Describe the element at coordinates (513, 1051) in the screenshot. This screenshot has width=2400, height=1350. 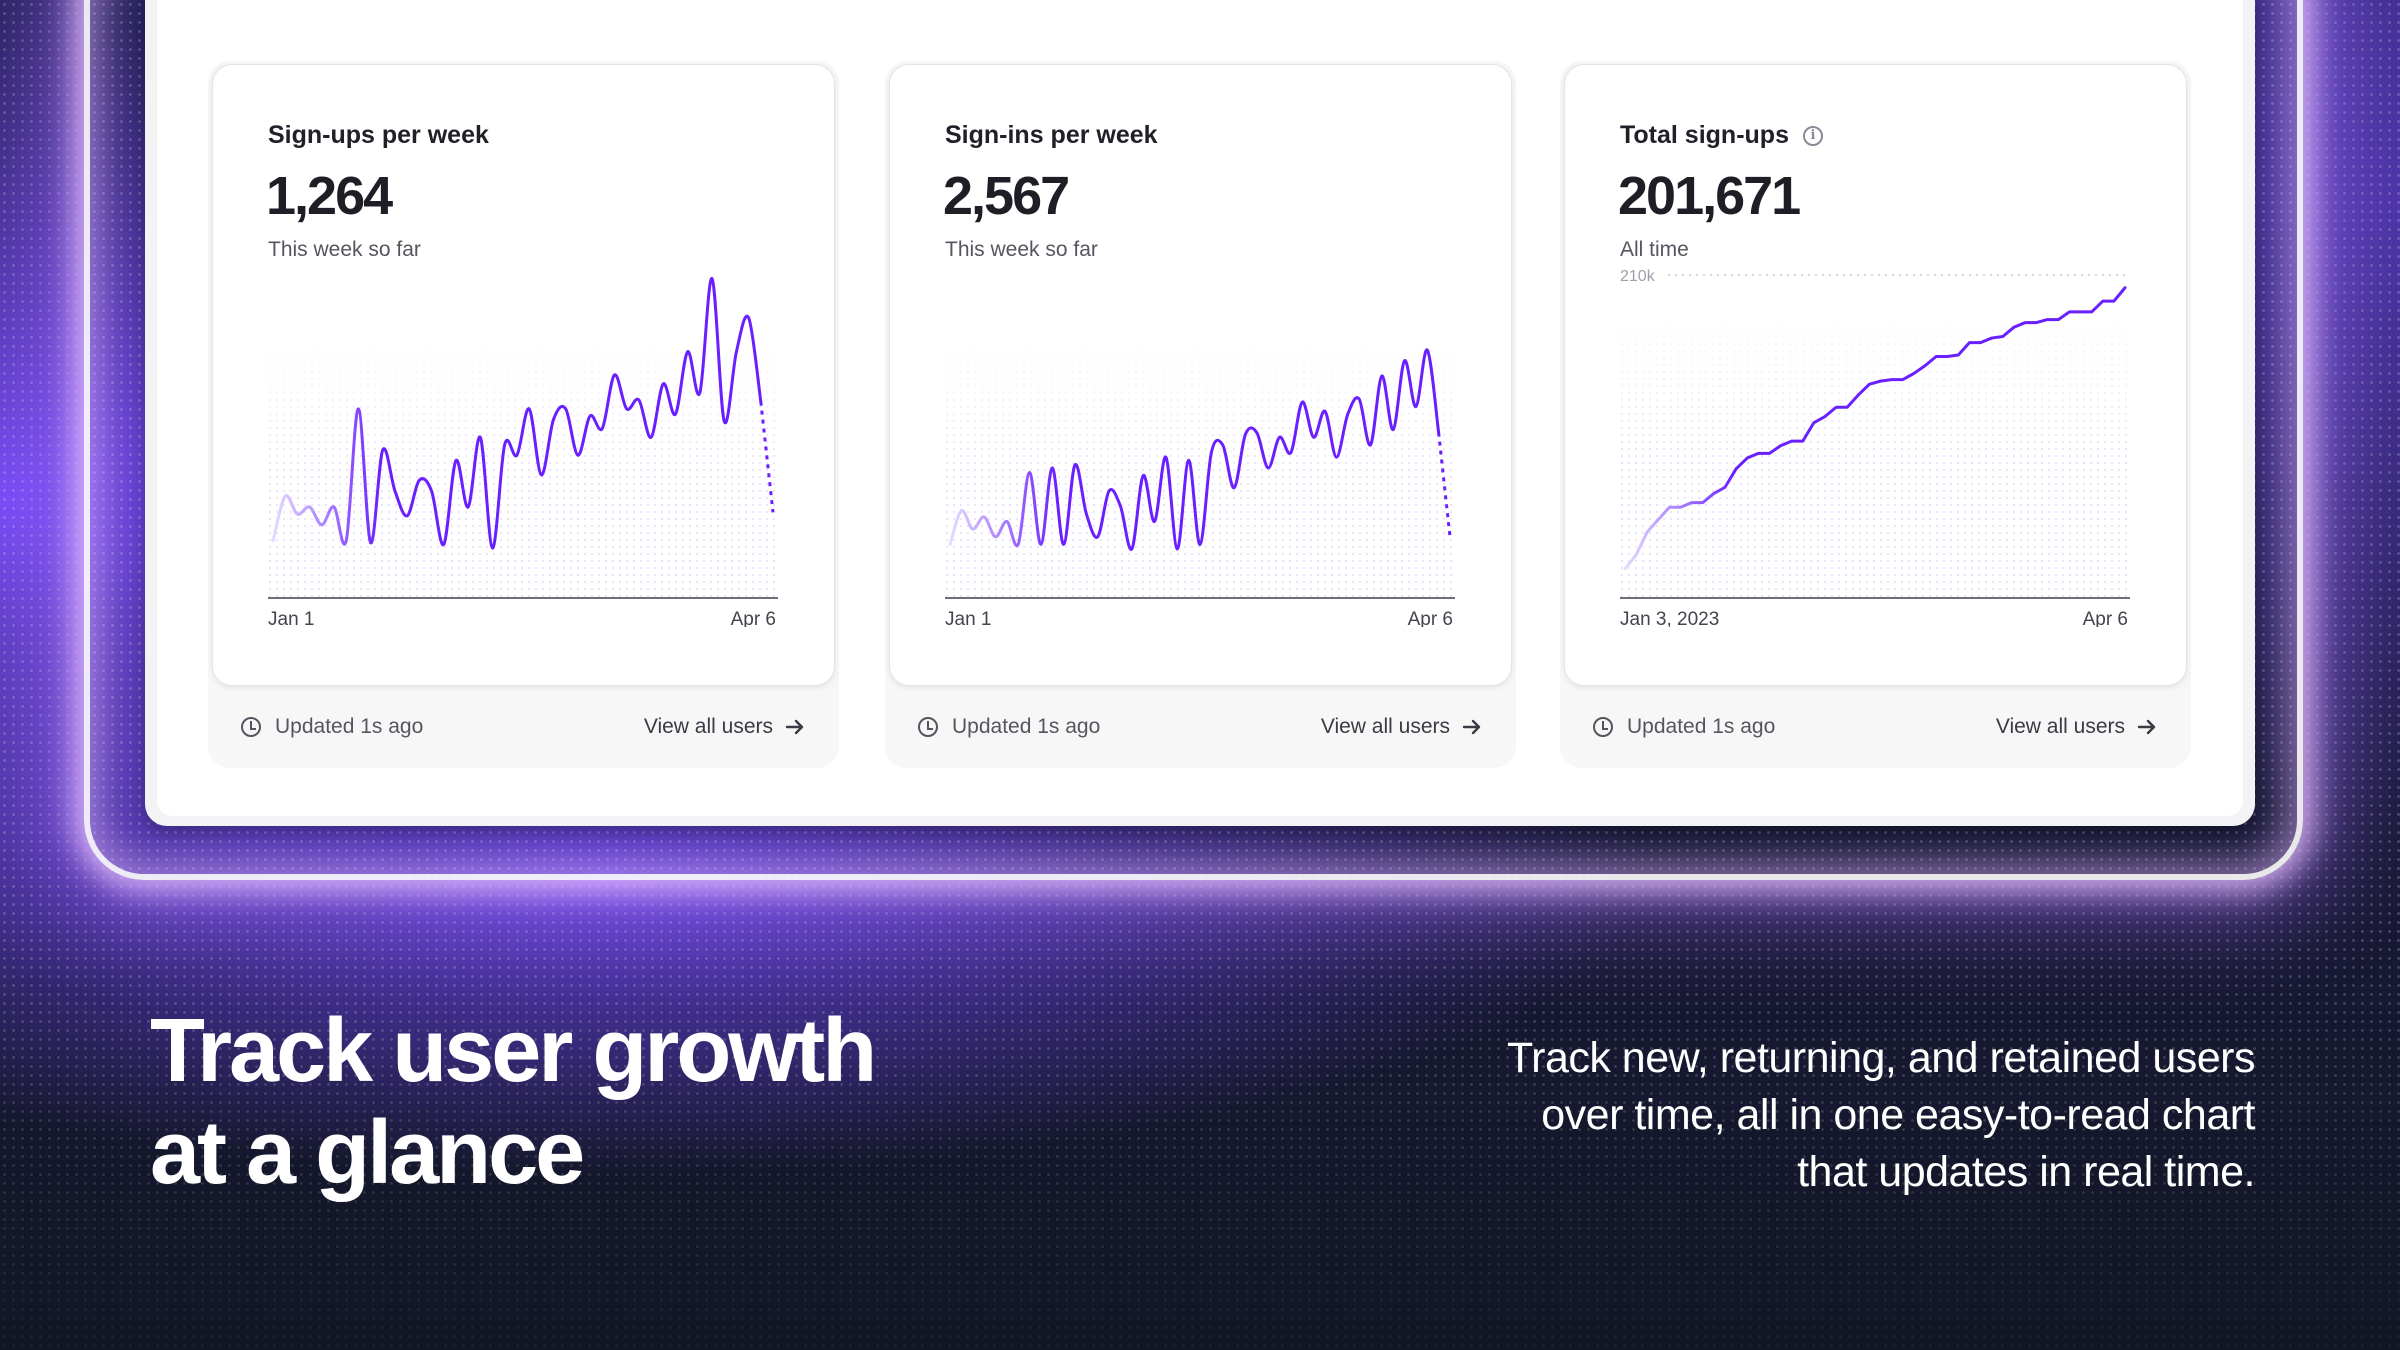
I see `headline-line-1: Track user growth` at that location.